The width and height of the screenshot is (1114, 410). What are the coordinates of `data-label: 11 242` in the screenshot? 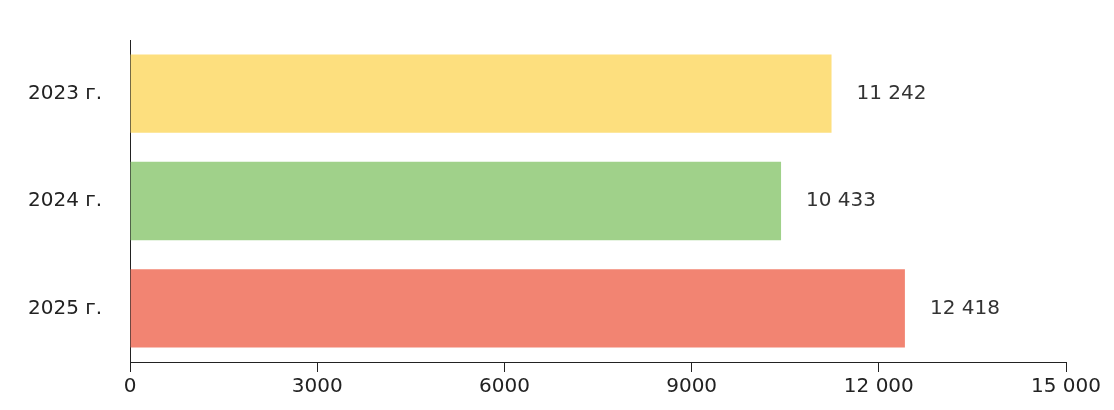 It's located at (891, 91).